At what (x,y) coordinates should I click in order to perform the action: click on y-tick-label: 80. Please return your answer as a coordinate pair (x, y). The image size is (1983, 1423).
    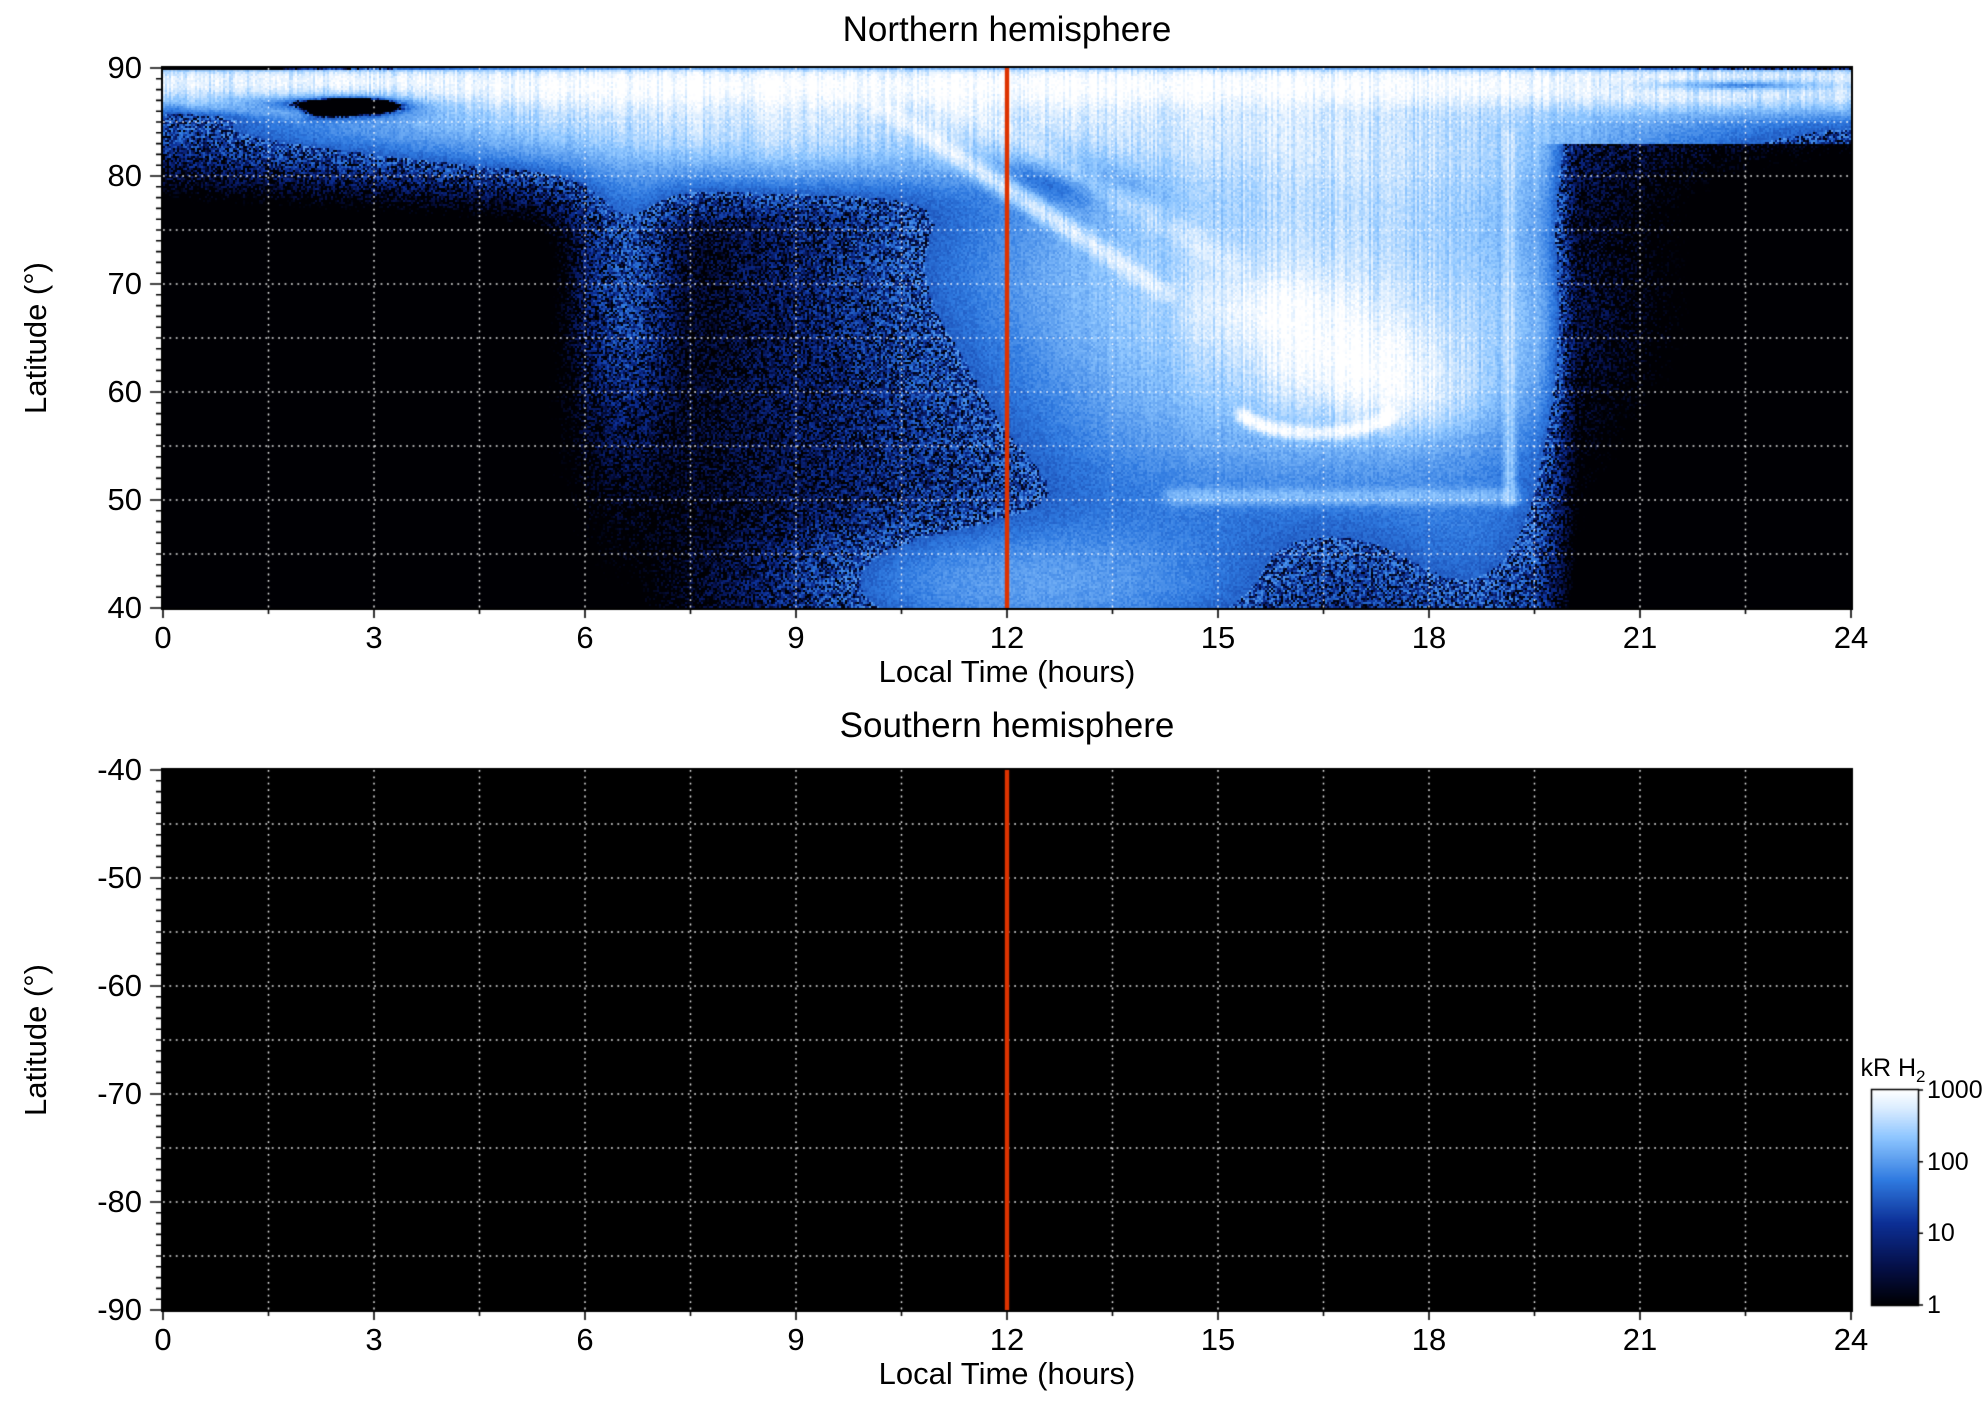
    Looking at the image, I should click on (124, 175).